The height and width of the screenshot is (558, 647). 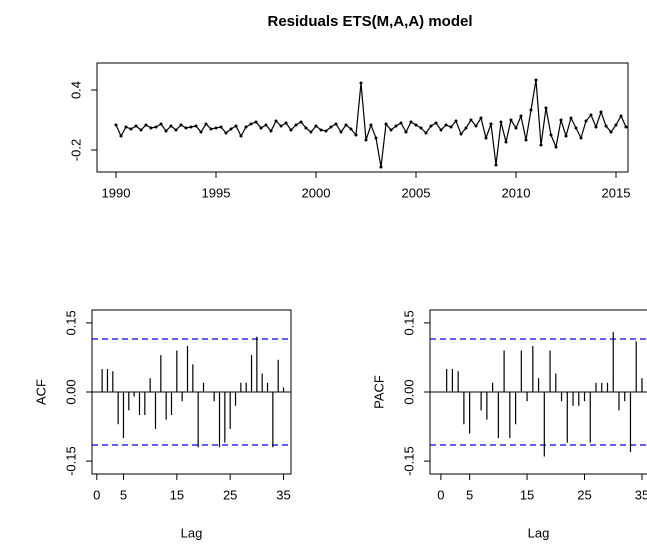 What do you see at coordinates (75, 90) in the screenshot?
I see `y-tick-label: 0.4` at bounding box center [75, 90].